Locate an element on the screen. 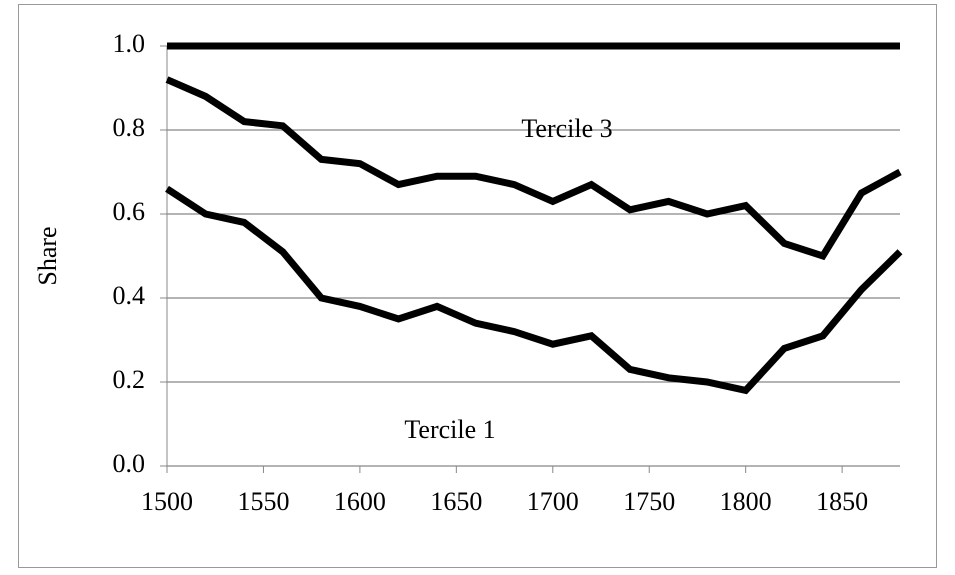 Image resolution: width=955 pixels, height=575 pixels. x-tick-label: 1700 is located at coordinates (553, 501).